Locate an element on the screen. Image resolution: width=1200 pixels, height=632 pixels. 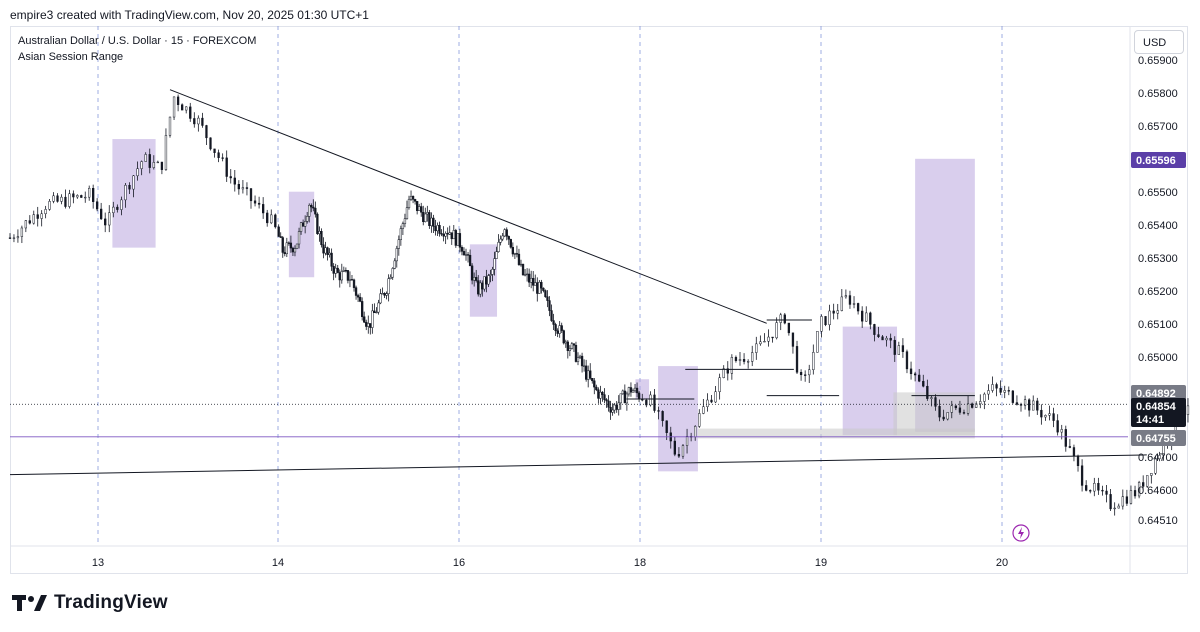
trendline-ascending is located at coordinates (578, 465).